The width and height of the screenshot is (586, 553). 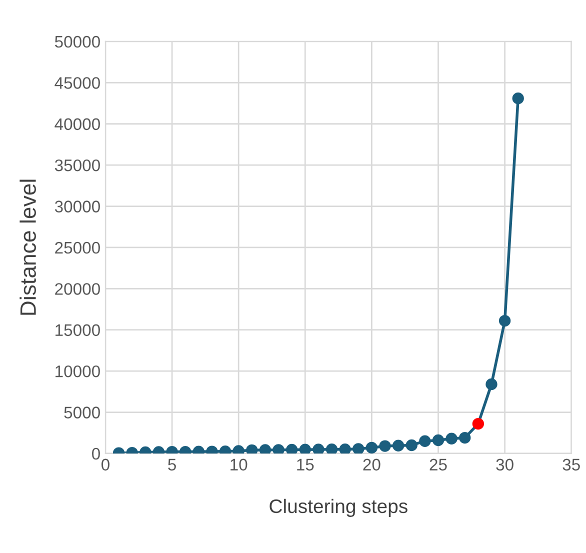 I want to click on y-tick-label: 50000, so click(x=77, y=42).